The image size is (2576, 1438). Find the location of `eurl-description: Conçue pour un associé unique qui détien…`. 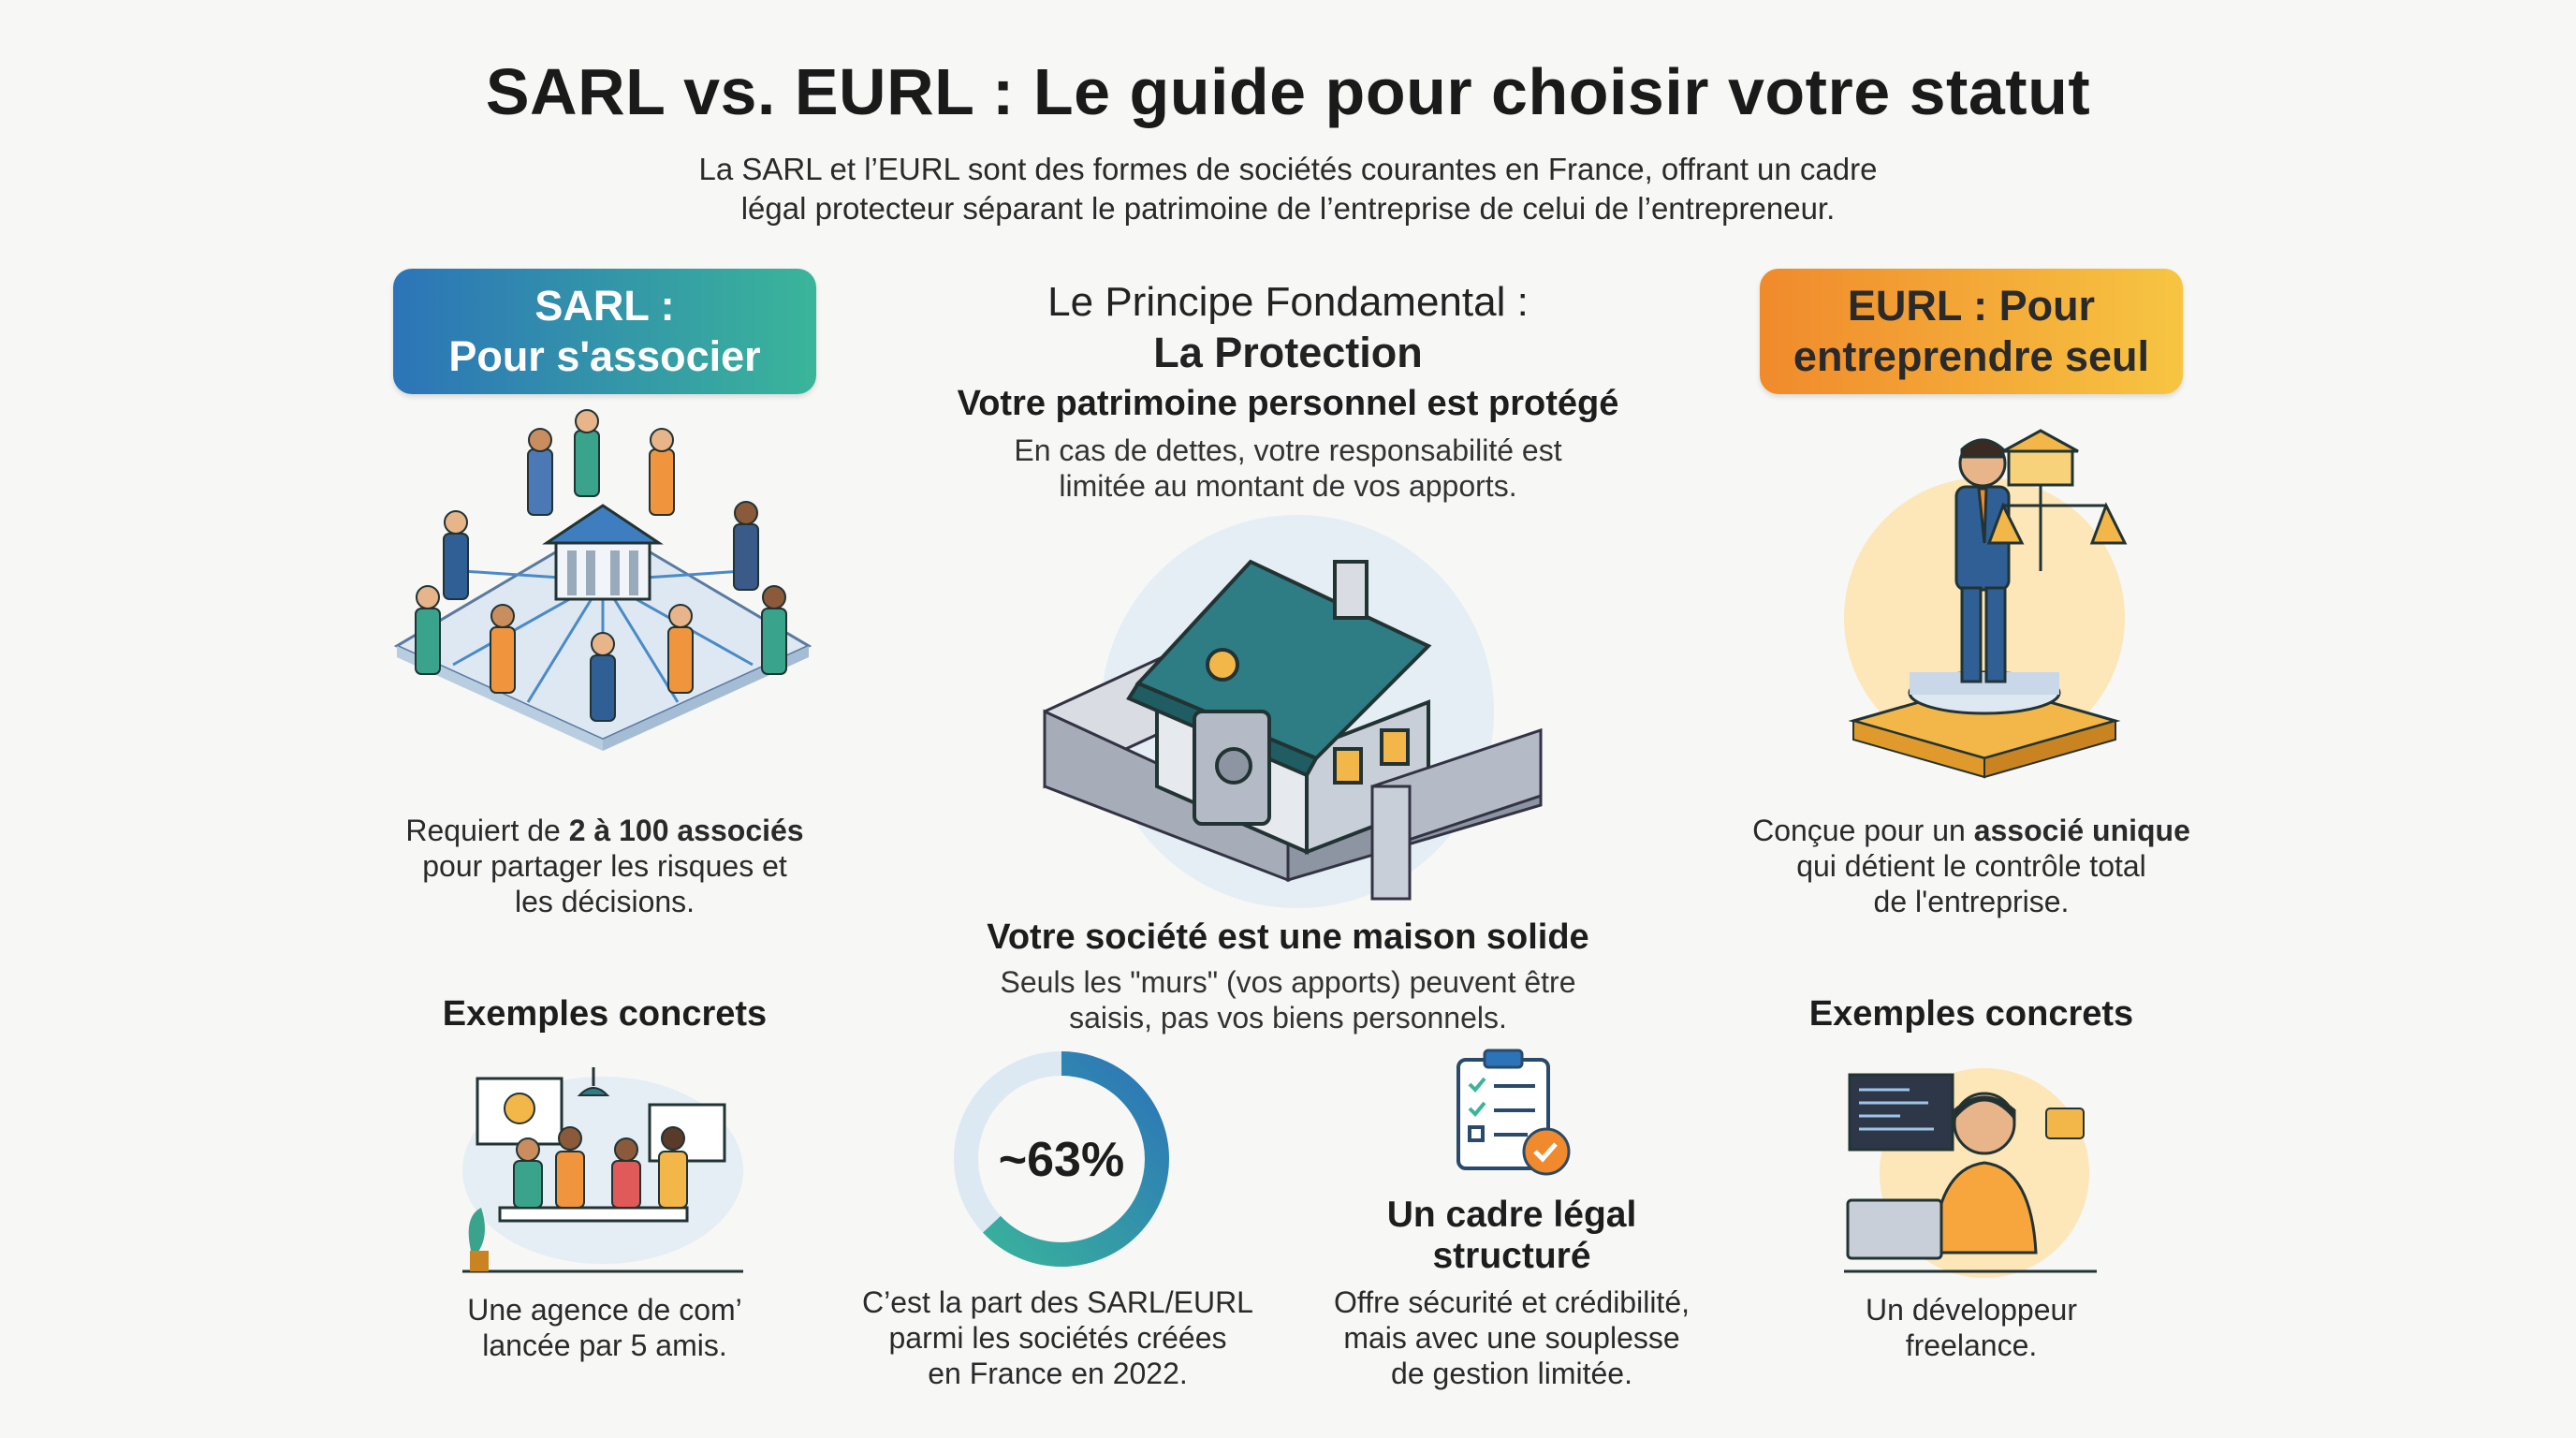

eurl-description: Conçue pour un associé unique qui détien… is located at coordinates (1971, 866).